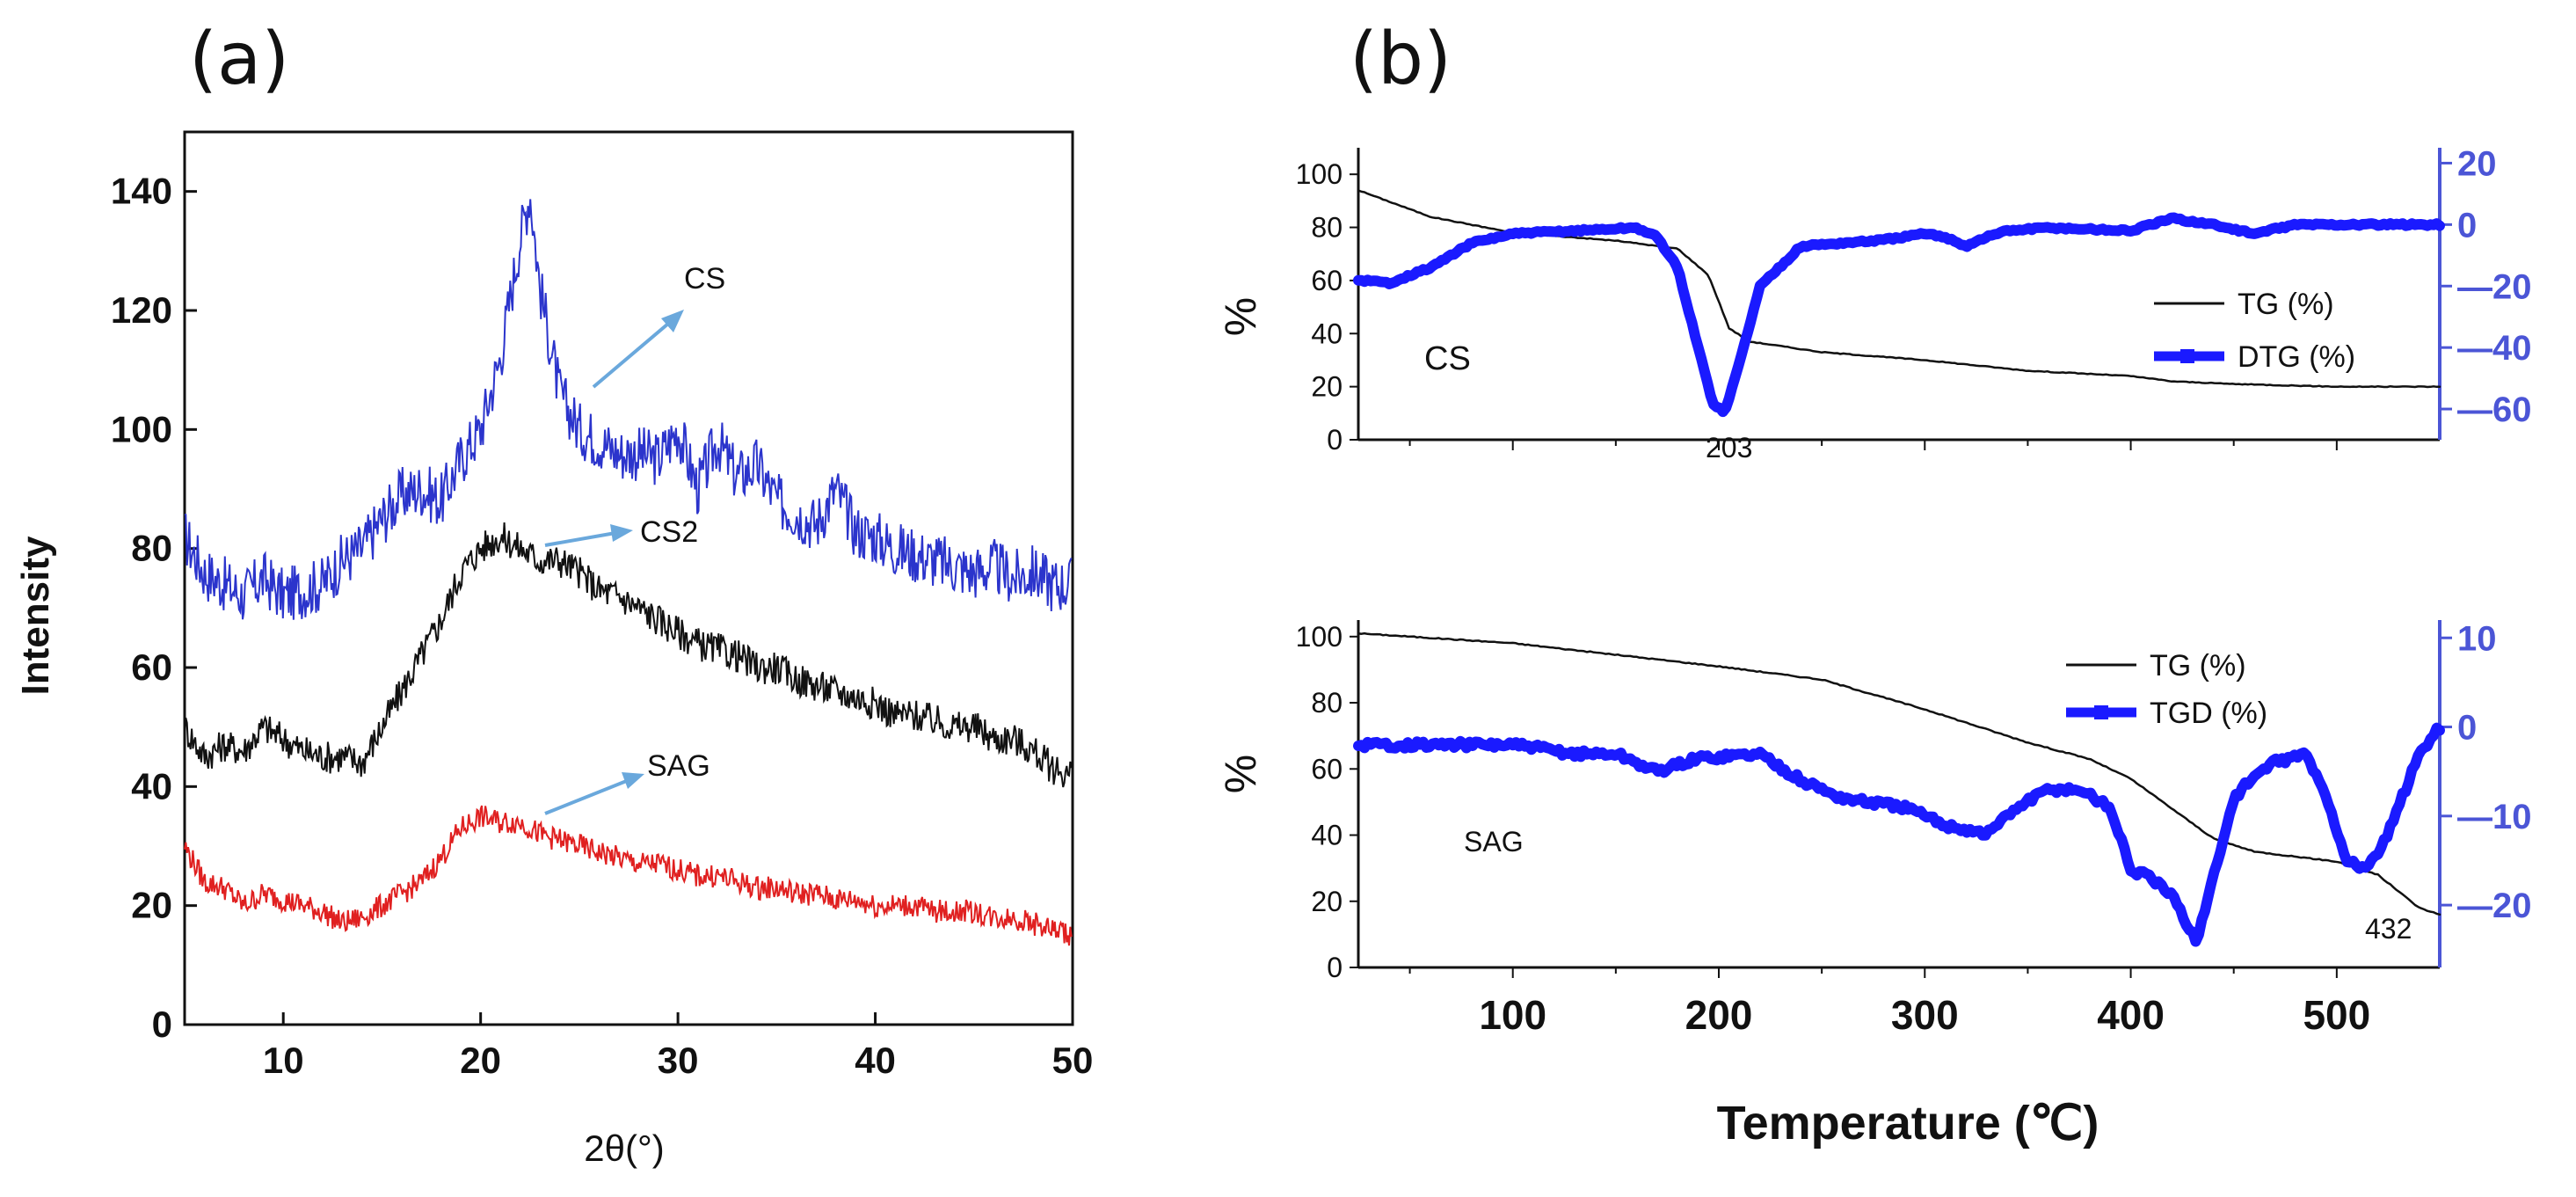 Image resolution: width=2576 pixels, height=1197 pixels. Describe the element at coordinates (1073, 1060) in the screenshot. I see `x-tick-label: 50` at that location.